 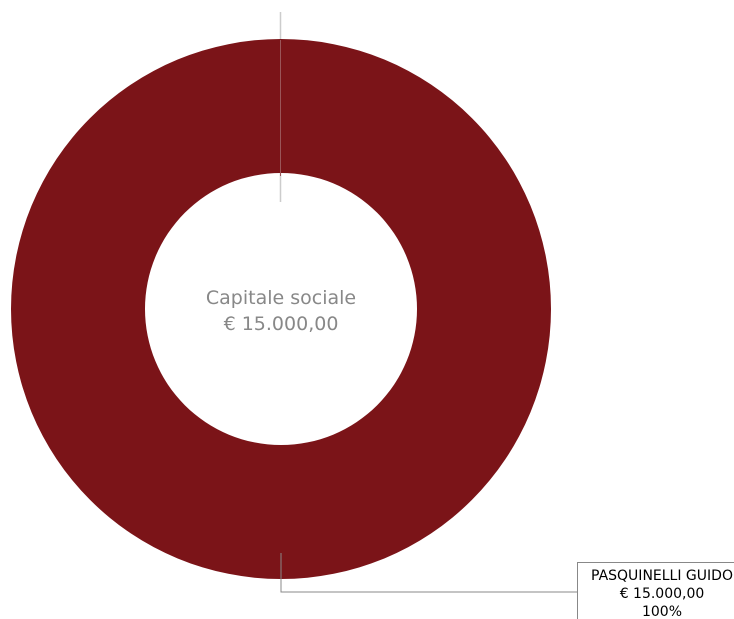 What do you see at coordinates (662, 611) in the screenshot?
I see `slice-label-percent: 100%` at bounding box center [662, 611].